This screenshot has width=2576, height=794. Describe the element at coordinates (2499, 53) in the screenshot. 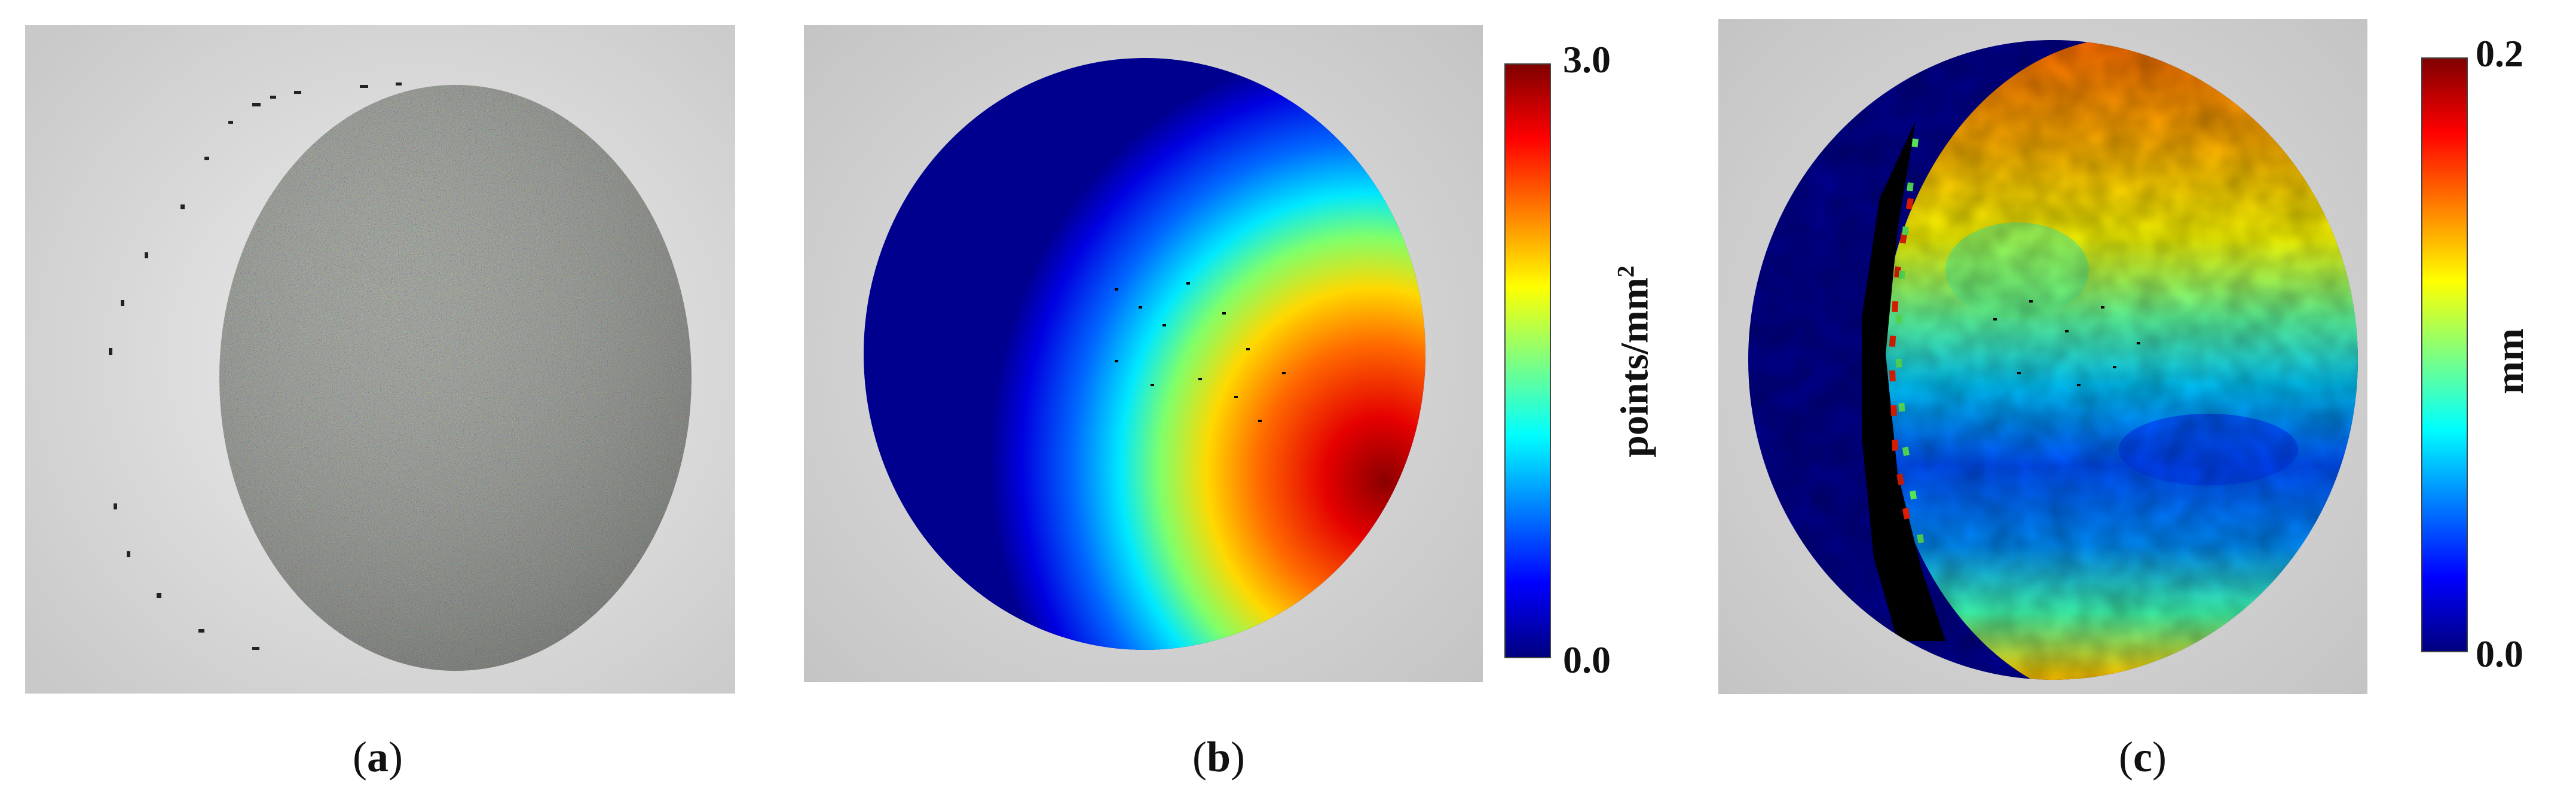

I see `colorbar-c-max: 0.2` at that location.